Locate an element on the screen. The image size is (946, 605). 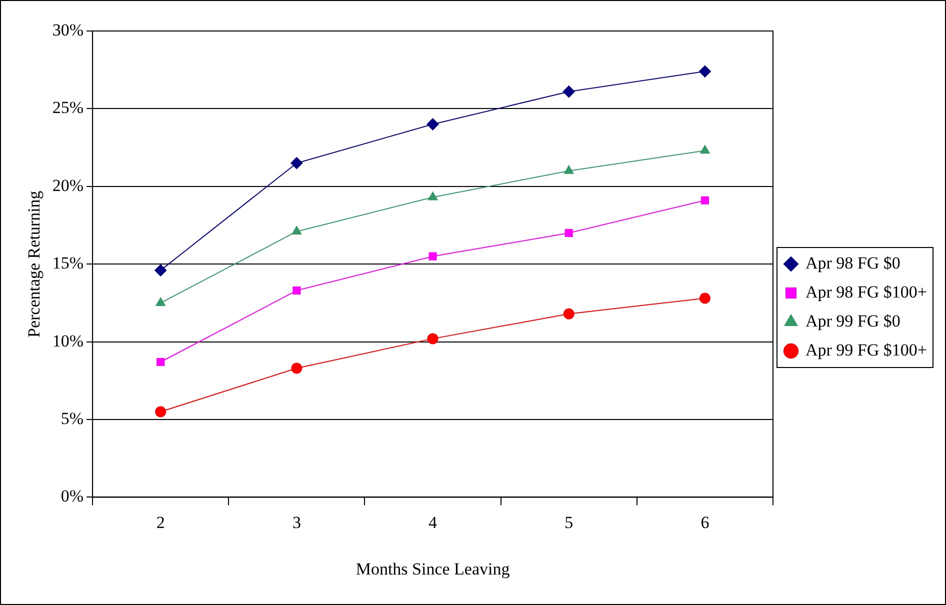
x-tick-label: 4 is located at coordinates (433, 522).